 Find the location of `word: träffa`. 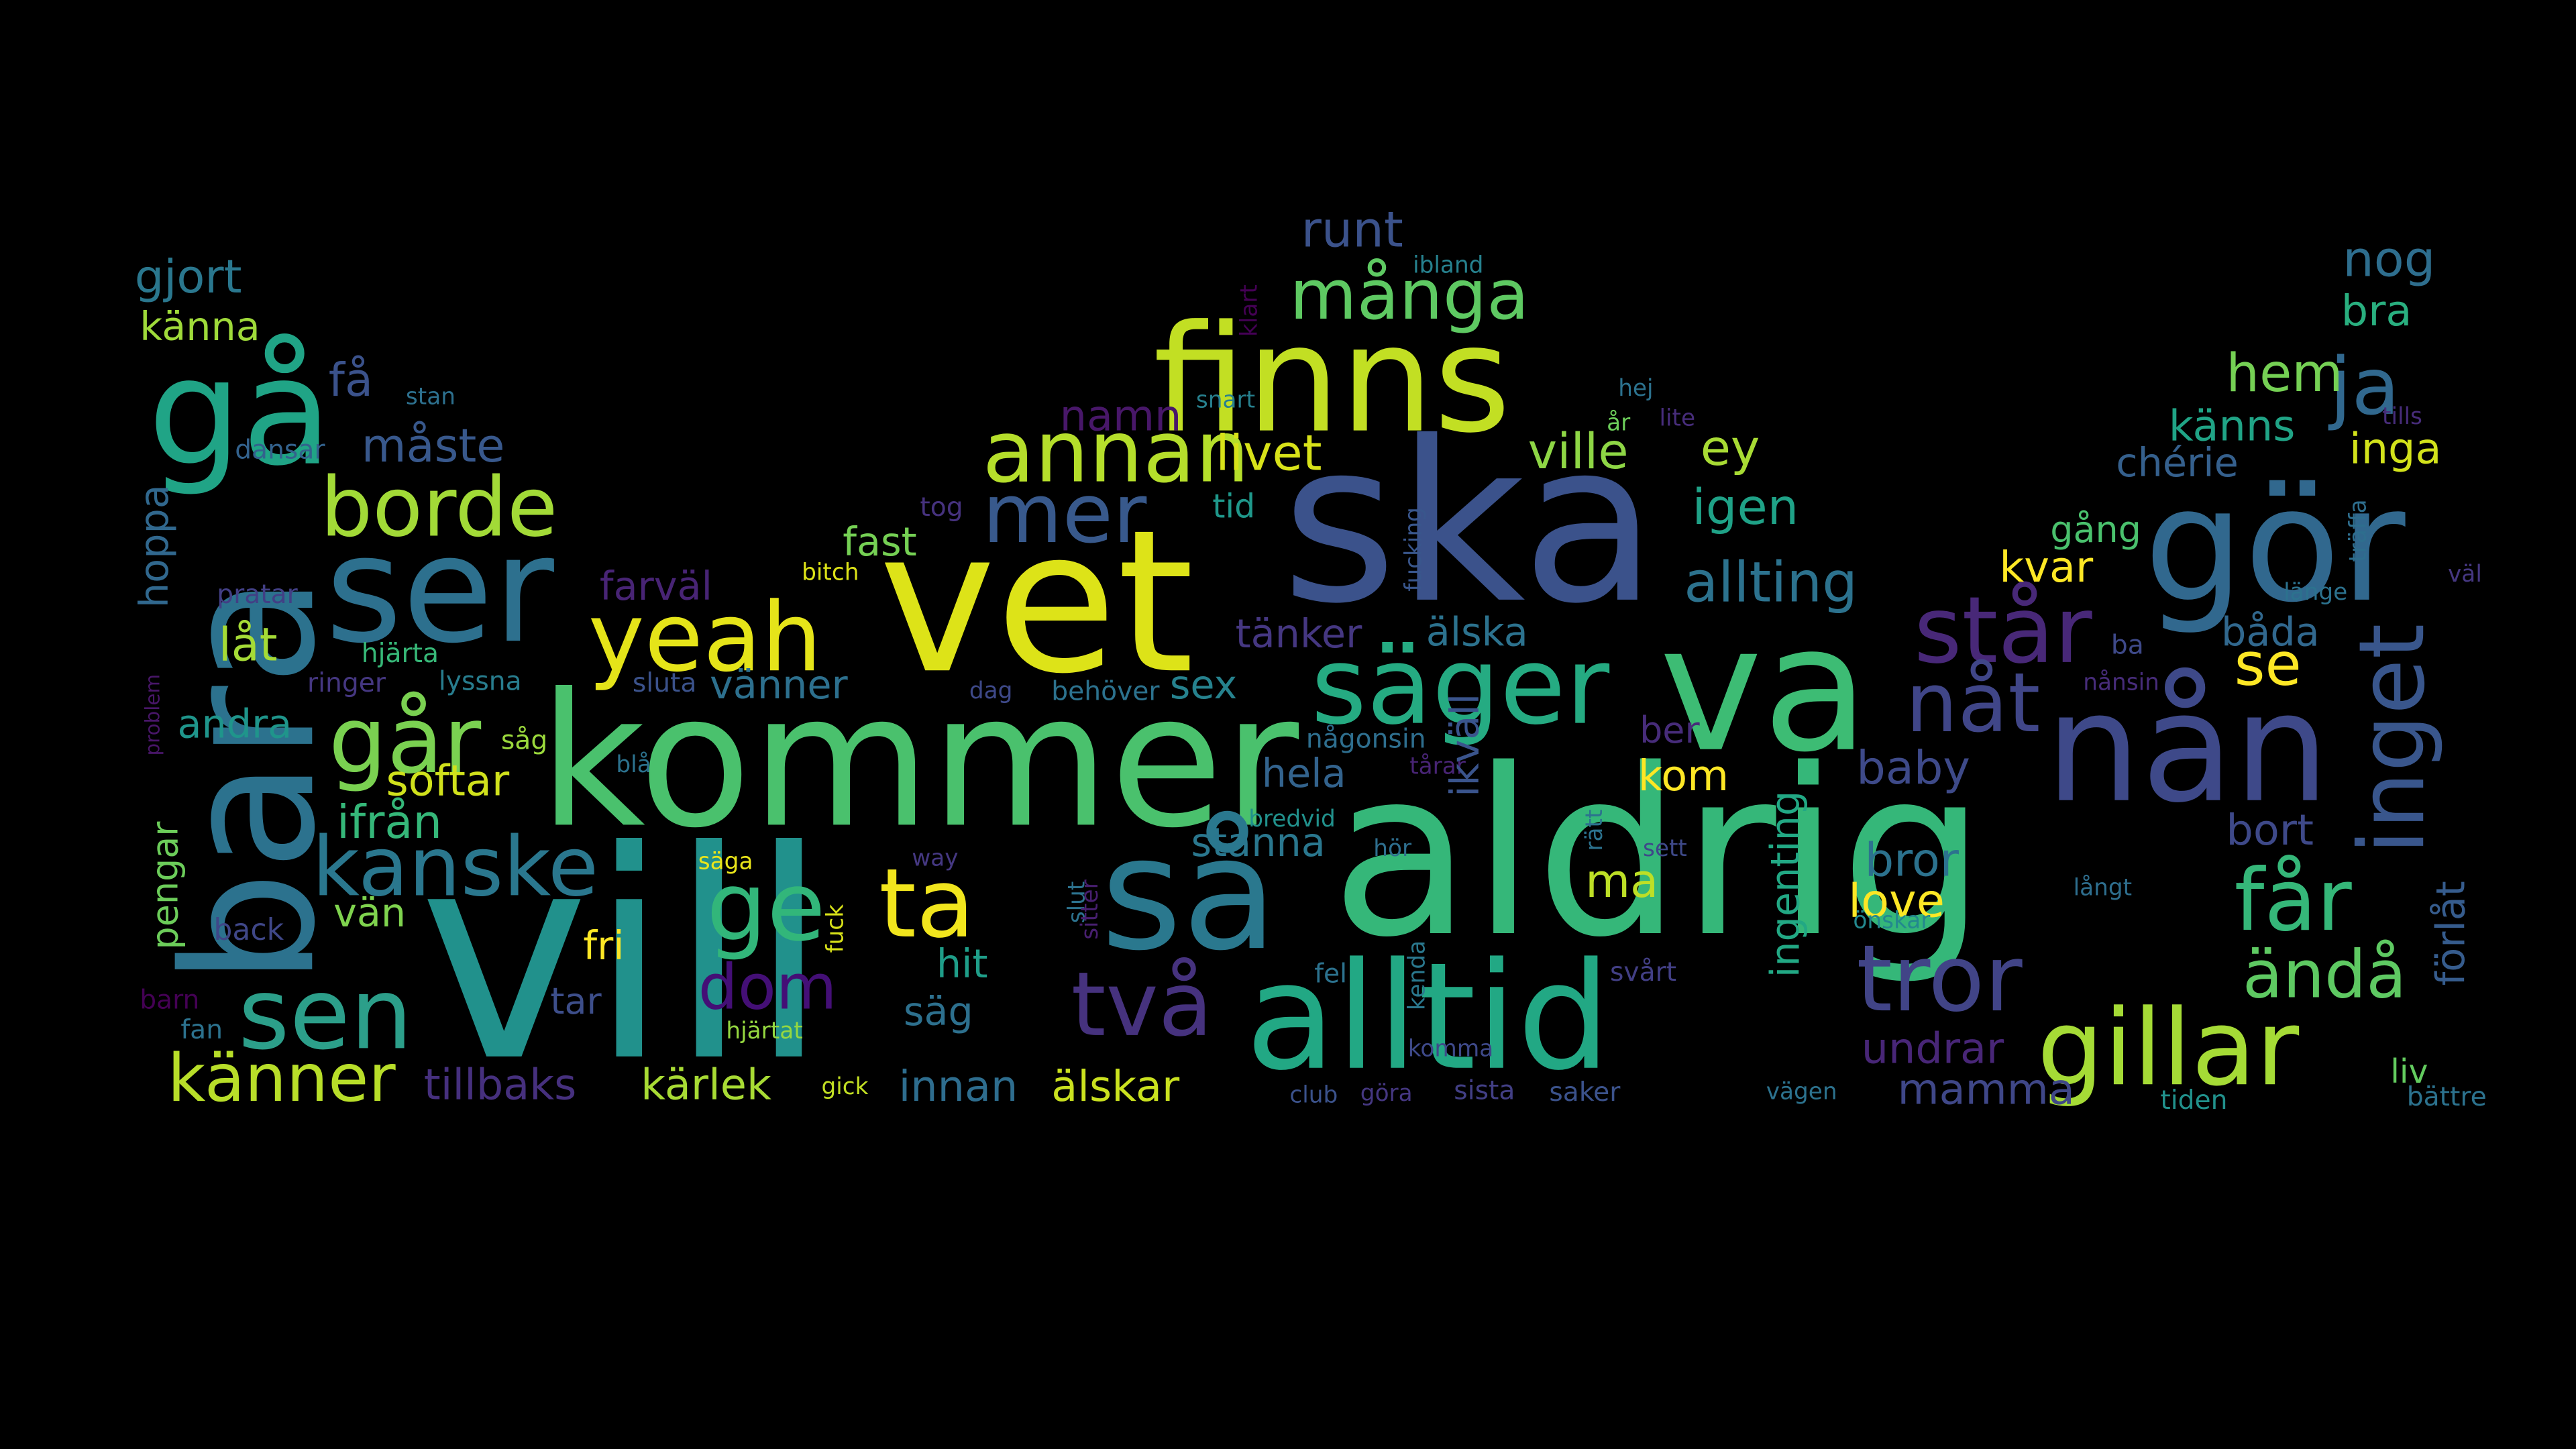

word: träffa is located at coordinates (2358, 530).